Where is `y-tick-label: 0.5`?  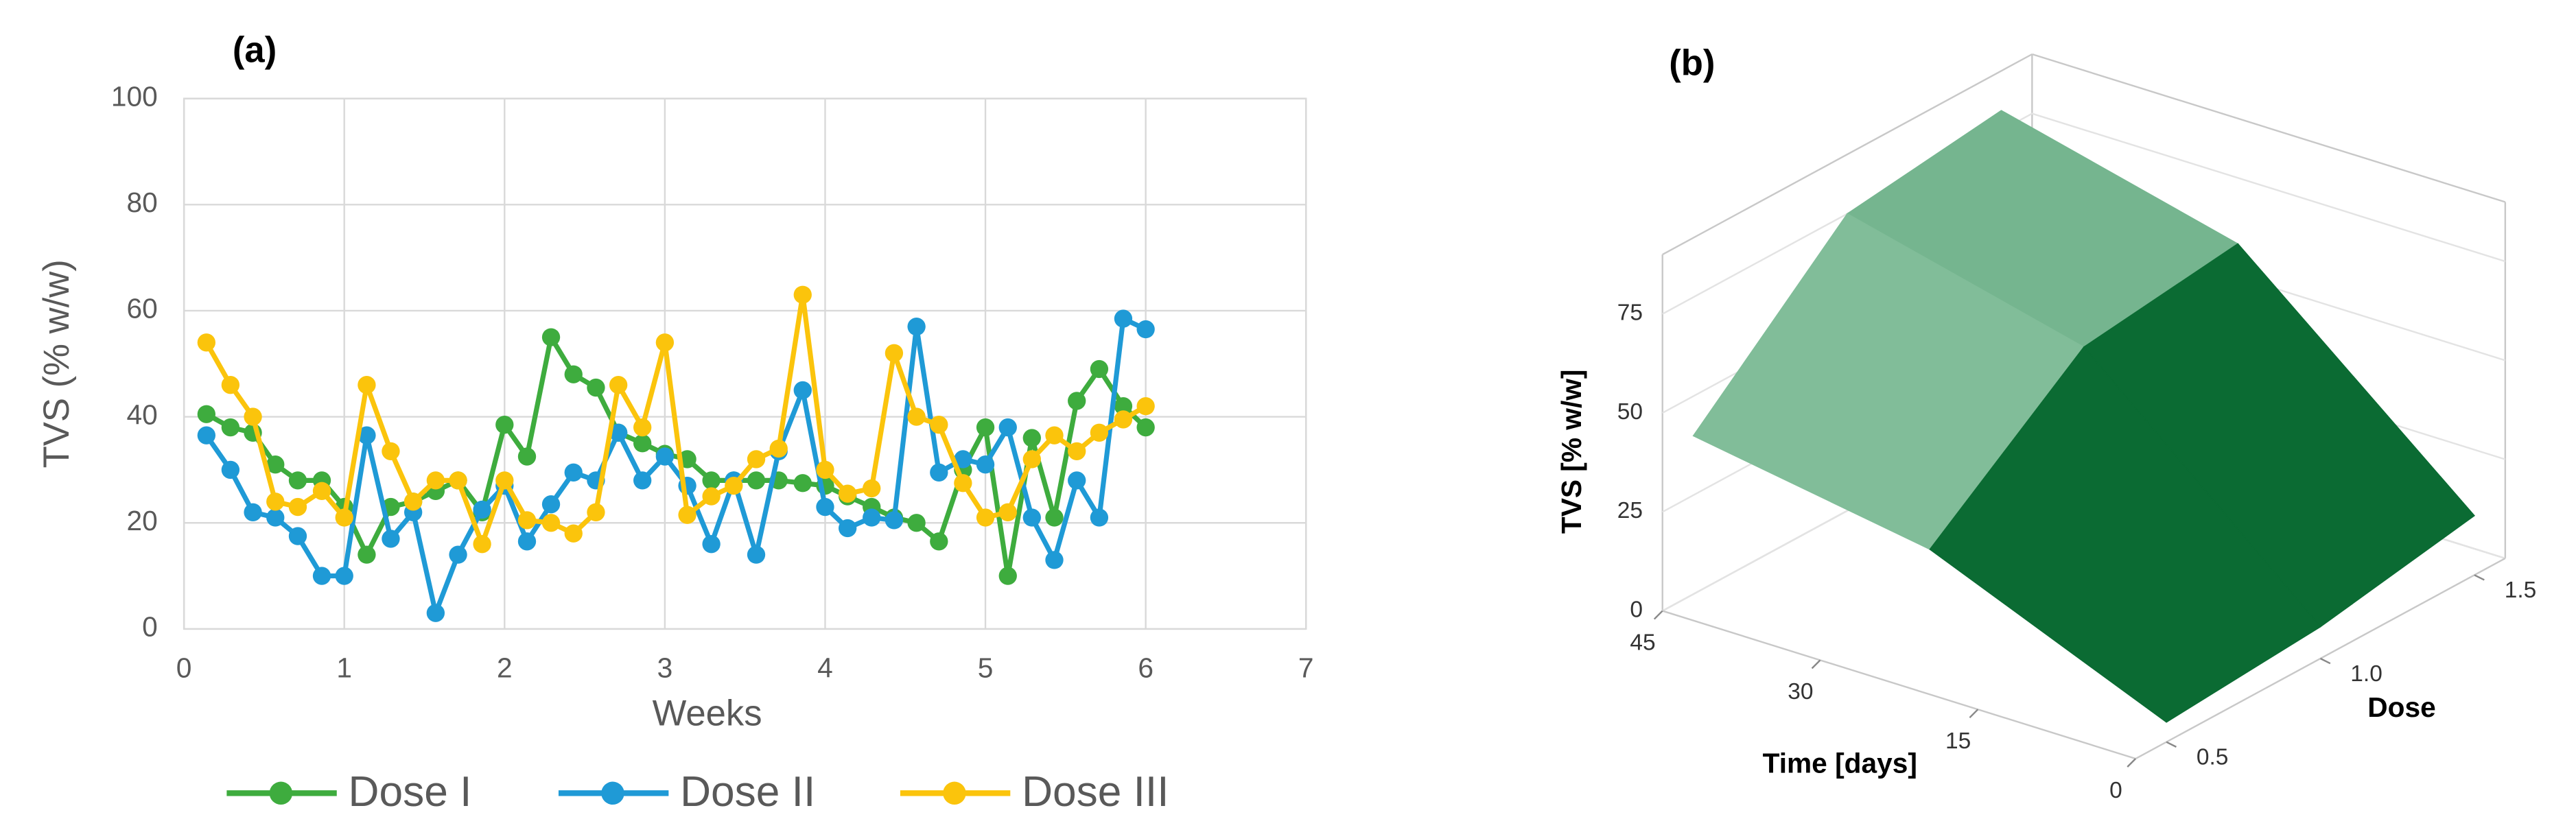 y-tick-label: 0.5 is located at coordinates (2213, 757).